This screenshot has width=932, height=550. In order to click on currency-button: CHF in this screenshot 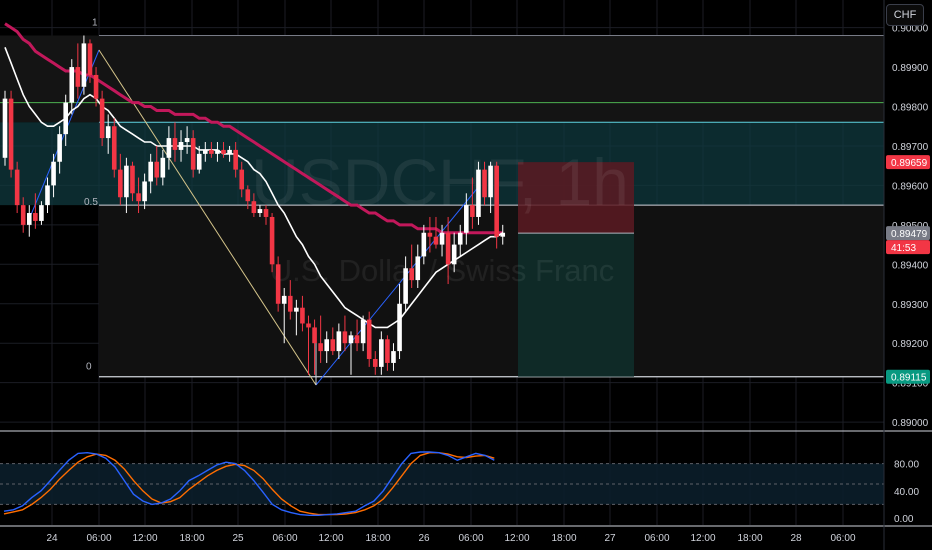, I will do `click(905, 15)`.